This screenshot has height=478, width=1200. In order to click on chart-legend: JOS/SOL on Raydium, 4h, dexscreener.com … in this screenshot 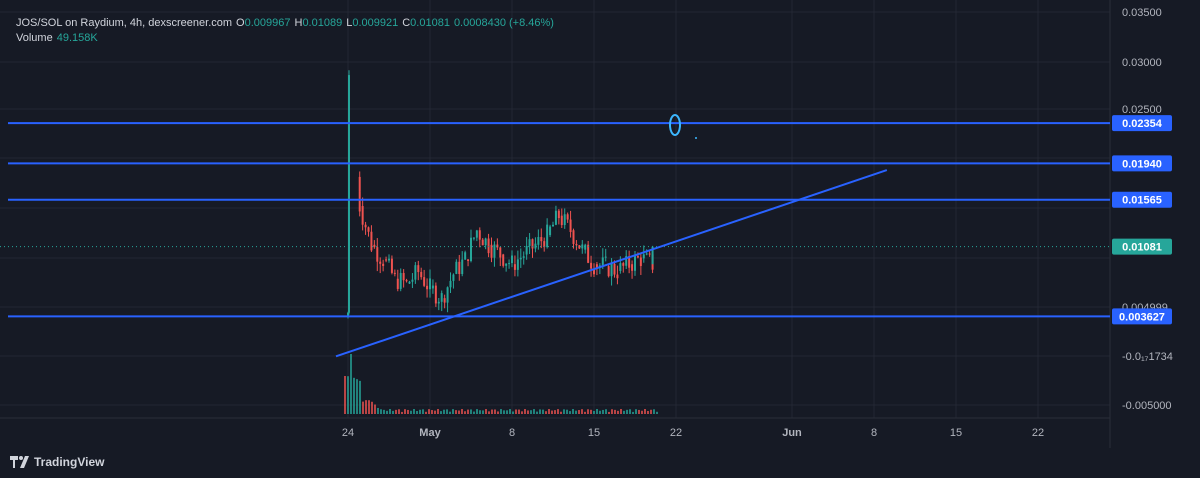, I will do `click(285, 31)`.